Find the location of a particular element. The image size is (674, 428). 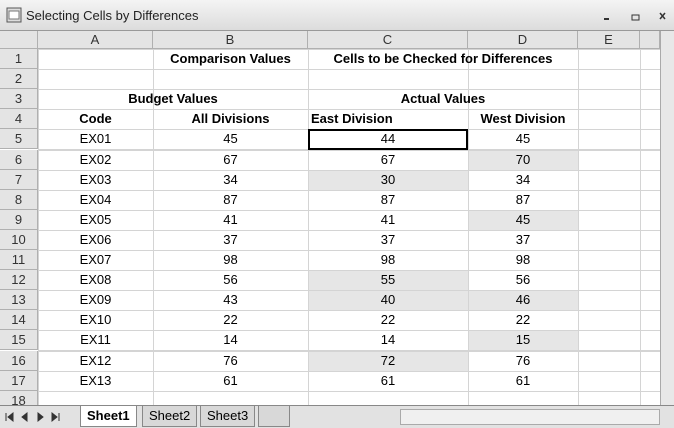

cell-text: Actual Values is located at coordinates (443, 99).